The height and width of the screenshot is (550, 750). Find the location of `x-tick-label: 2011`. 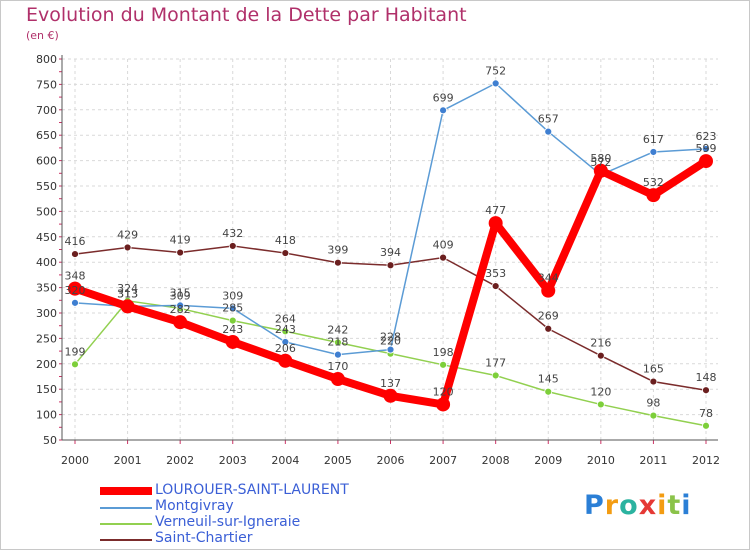

x-tick-label: 2011 is located at coordinates (653, 460).